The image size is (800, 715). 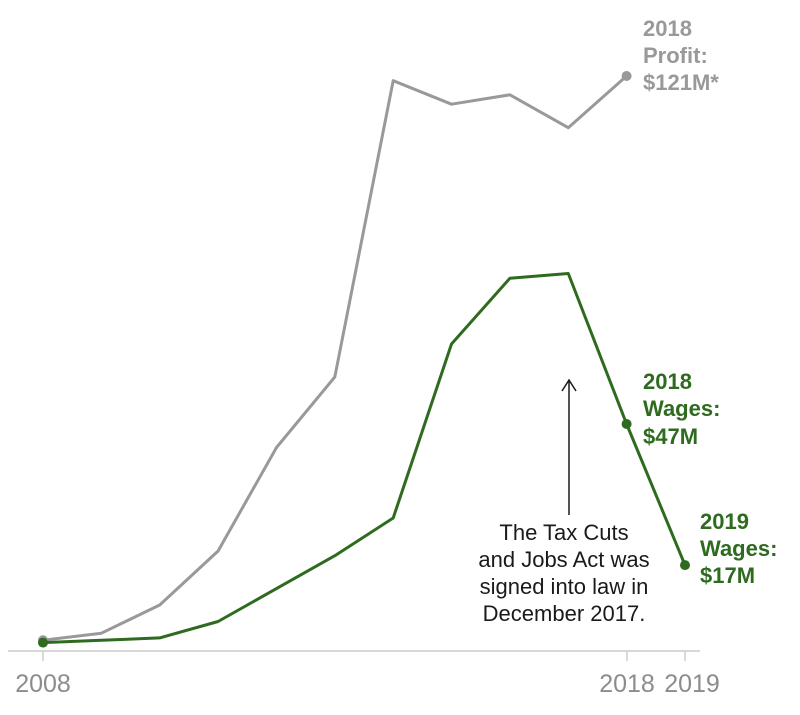 I want to click on profit-label-name: Profit:, so click(x=675, y=55).